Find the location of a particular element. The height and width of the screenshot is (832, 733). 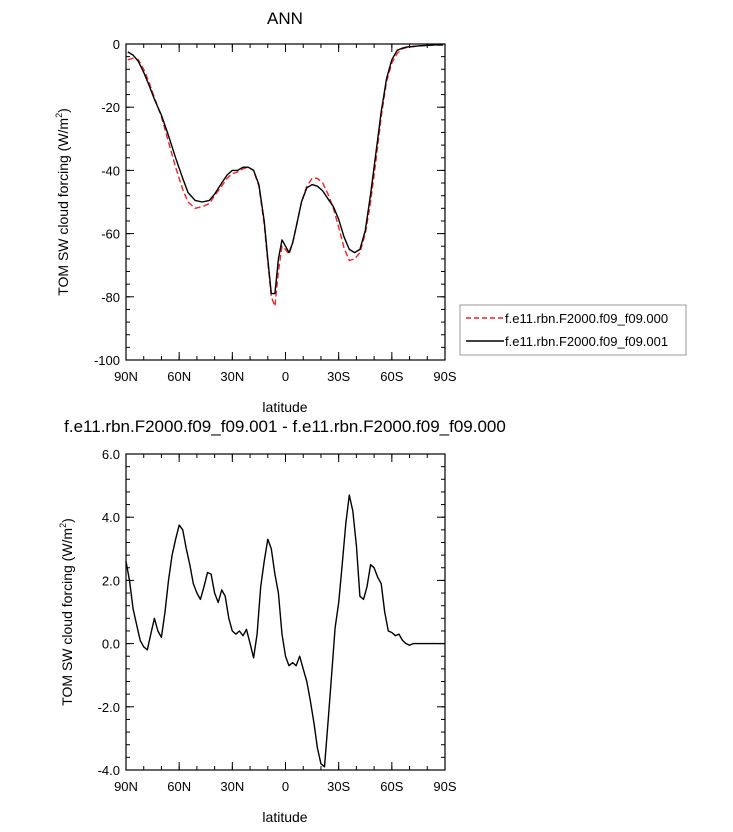

y-tick-label: 6.0 is located at coordinates (111, 454).